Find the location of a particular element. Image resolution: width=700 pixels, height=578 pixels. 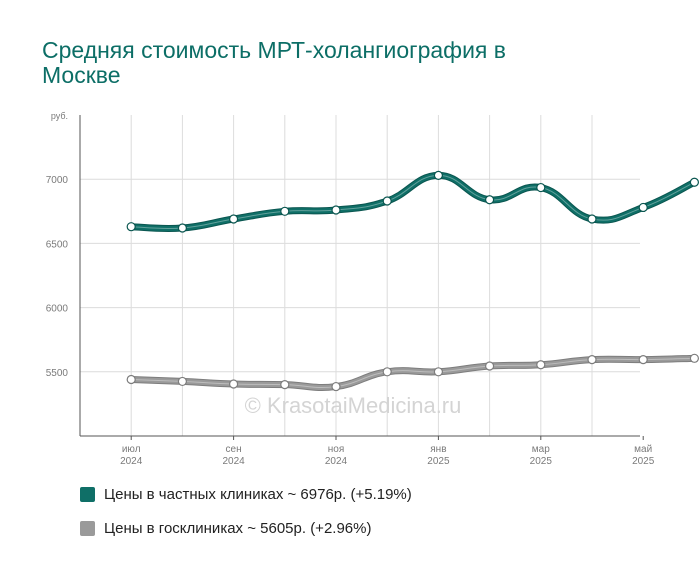

y-tick-label: 6000 is located at coordinates (57, 309).